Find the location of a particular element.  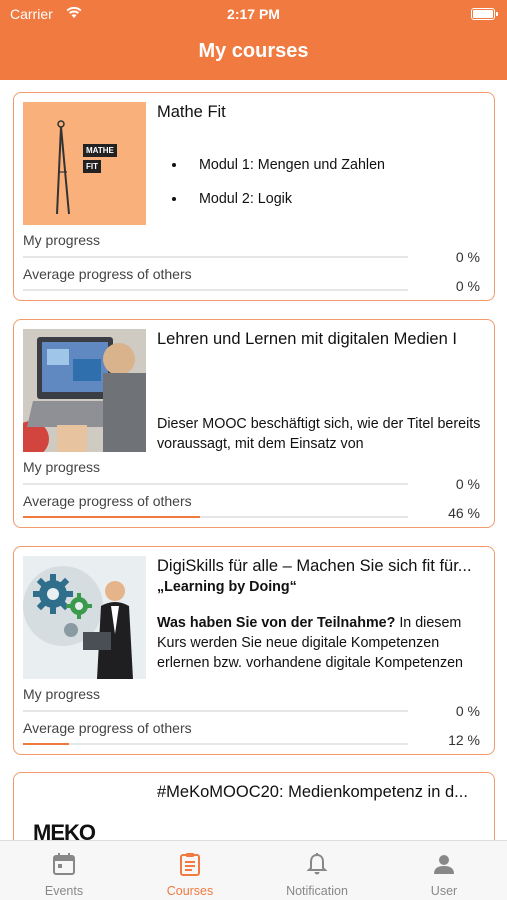

tab-events: Events is located at coordinates (64, 870).